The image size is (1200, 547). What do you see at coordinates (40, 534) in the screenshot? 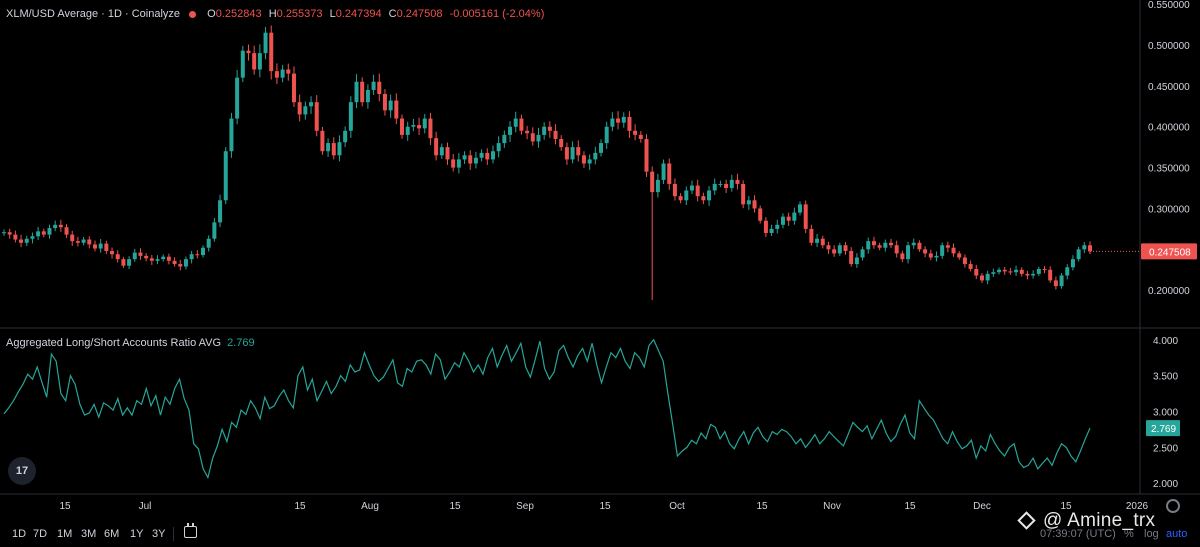
I see `range-7d-button: 7D` at bounding box center [40, 534].